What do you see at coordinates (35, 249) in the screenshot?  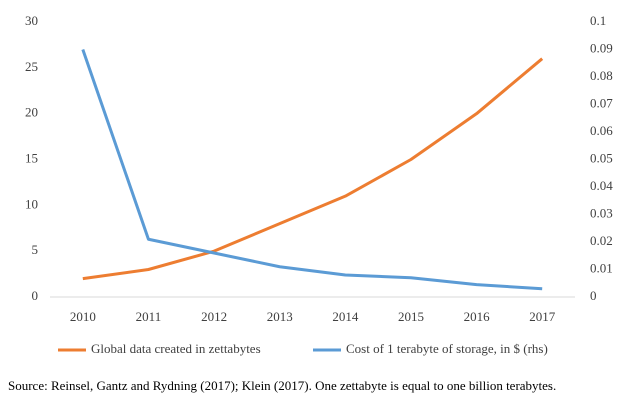 I see `y-tick-label: 5` at bounding box center [35, 249].